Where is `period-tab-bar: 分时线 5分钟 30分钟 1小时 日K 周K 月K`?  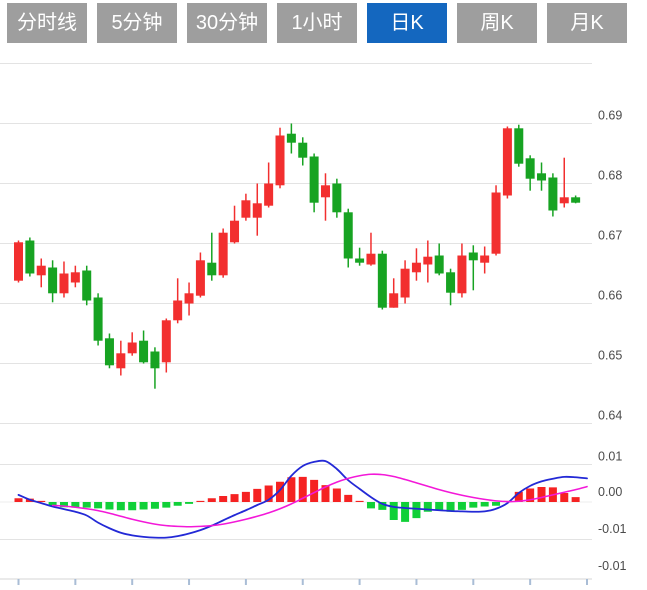
period-tab-bar: 分时线 5分钟 30分钟 1小时 日K 周K 月K is located at coordinates (317, 23).